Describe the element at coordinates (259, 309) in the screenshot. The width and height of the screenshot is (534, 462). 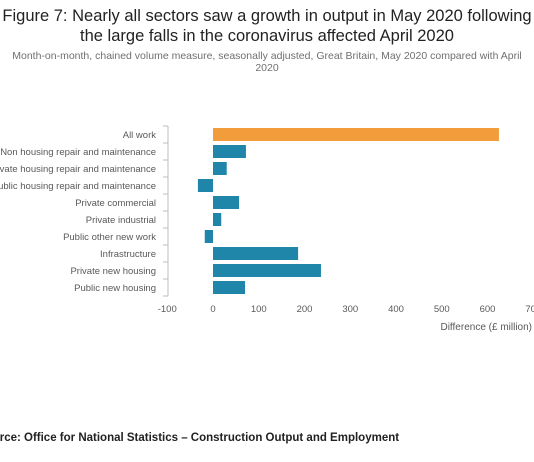
I see `x-tick-label: 100` at that location.